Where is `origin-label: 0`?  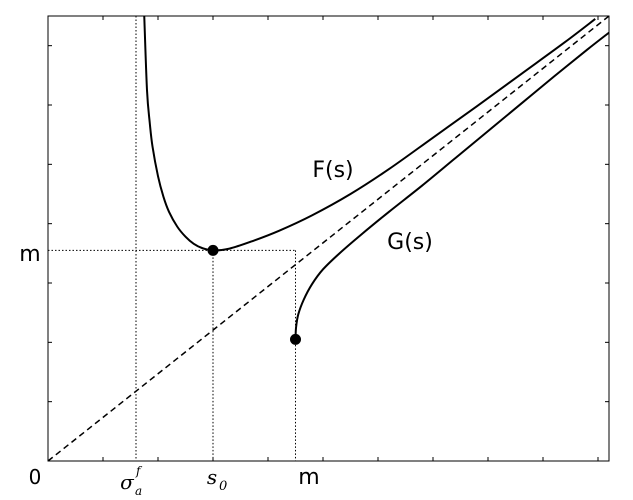 origin-label: 0 is located at coordinates (35, 477).